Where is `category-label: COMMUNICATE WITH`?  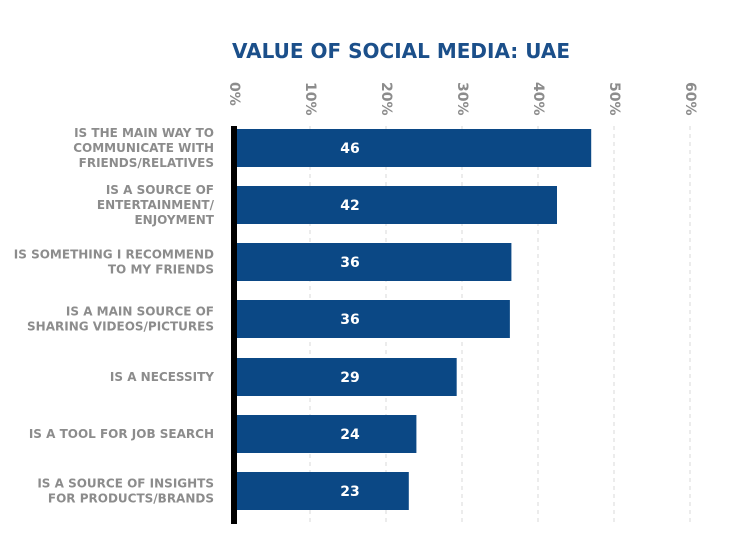
category-label: COMMUNICATE WITH is located at coordinates (143, 148).